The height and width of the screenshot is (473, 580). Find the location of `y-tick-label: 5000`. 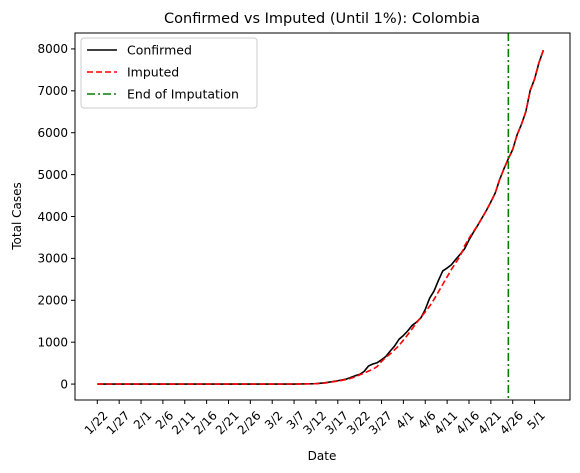

y-tick-label: 5000 is located at coordinates (52, 175).